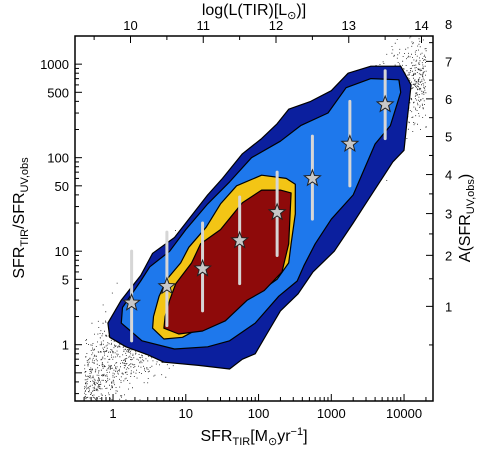 The image size is (490, 451). I want to click on x-title-sup: −1, so click(297, 432).